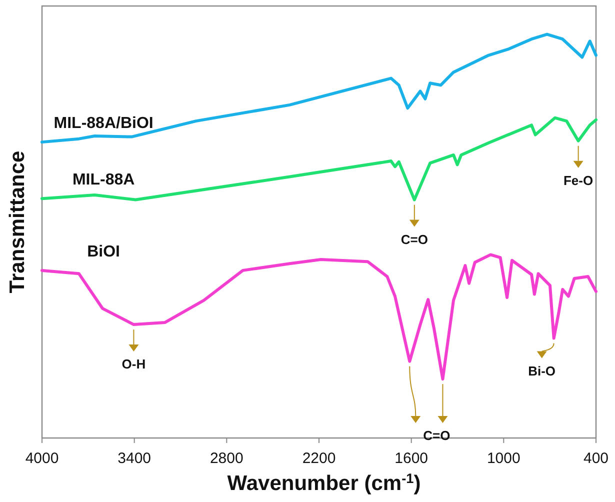  What do you see at coordinates (503, 458) in the screenshot?
I see `x-tick-label: 1000` at bounding box center [503, 458].